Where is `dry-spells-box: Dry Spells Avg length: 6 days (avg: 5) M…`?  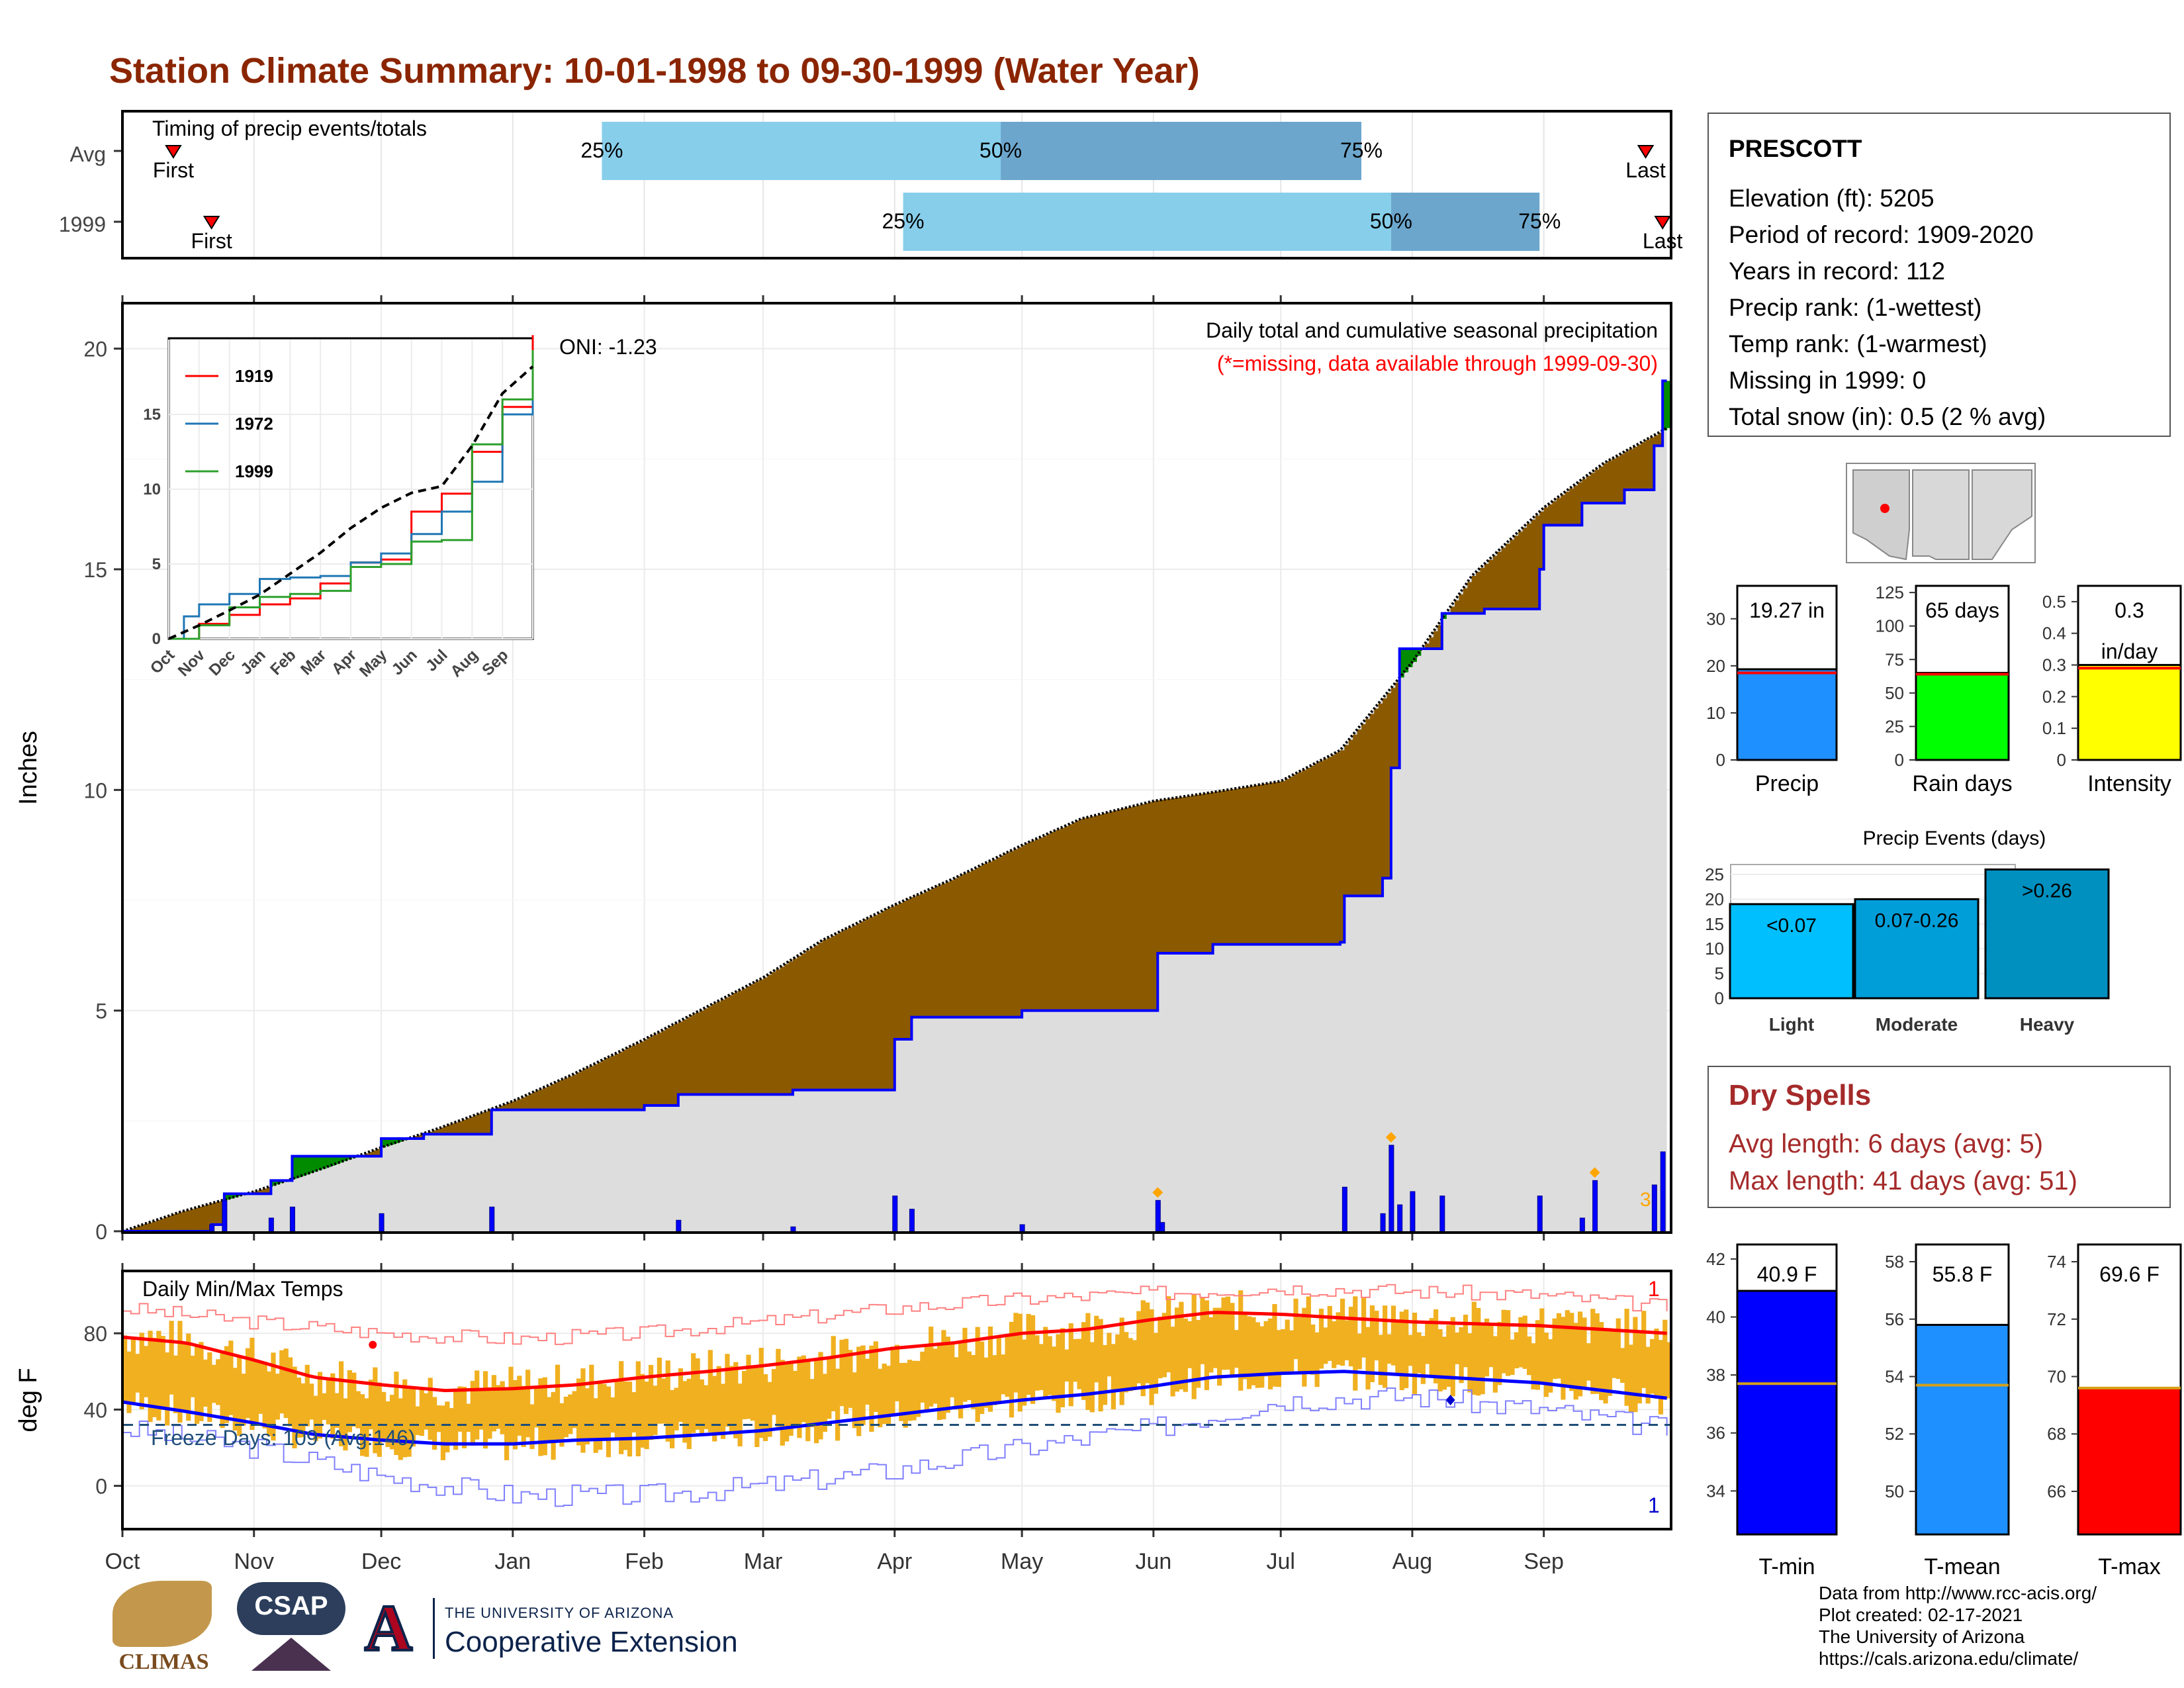
dry-spells-box: Dry Spells Avg length: 6 days (avg: 5) M… is located at coordinates (1939, 1137).